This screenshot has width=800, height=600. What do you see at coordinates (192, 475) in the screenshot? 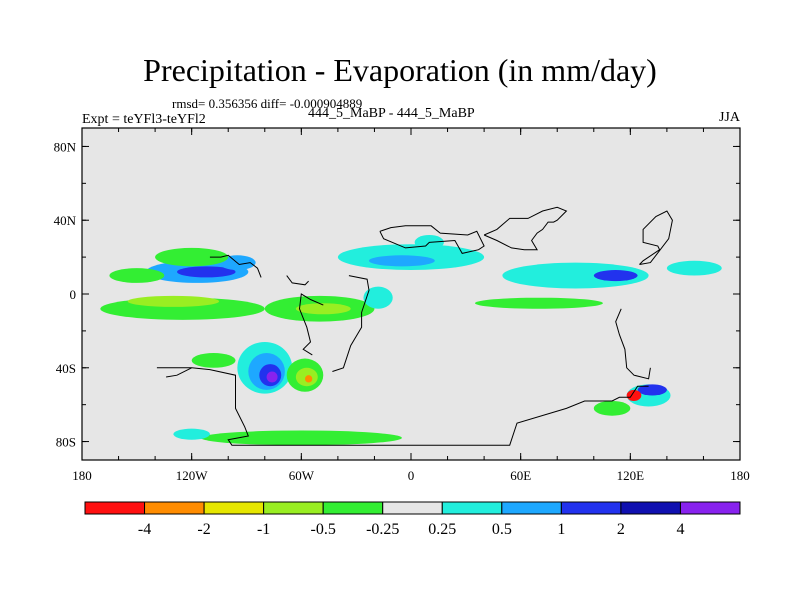
I see `x-tick-label: 120W` at bounding box center [192, 475].